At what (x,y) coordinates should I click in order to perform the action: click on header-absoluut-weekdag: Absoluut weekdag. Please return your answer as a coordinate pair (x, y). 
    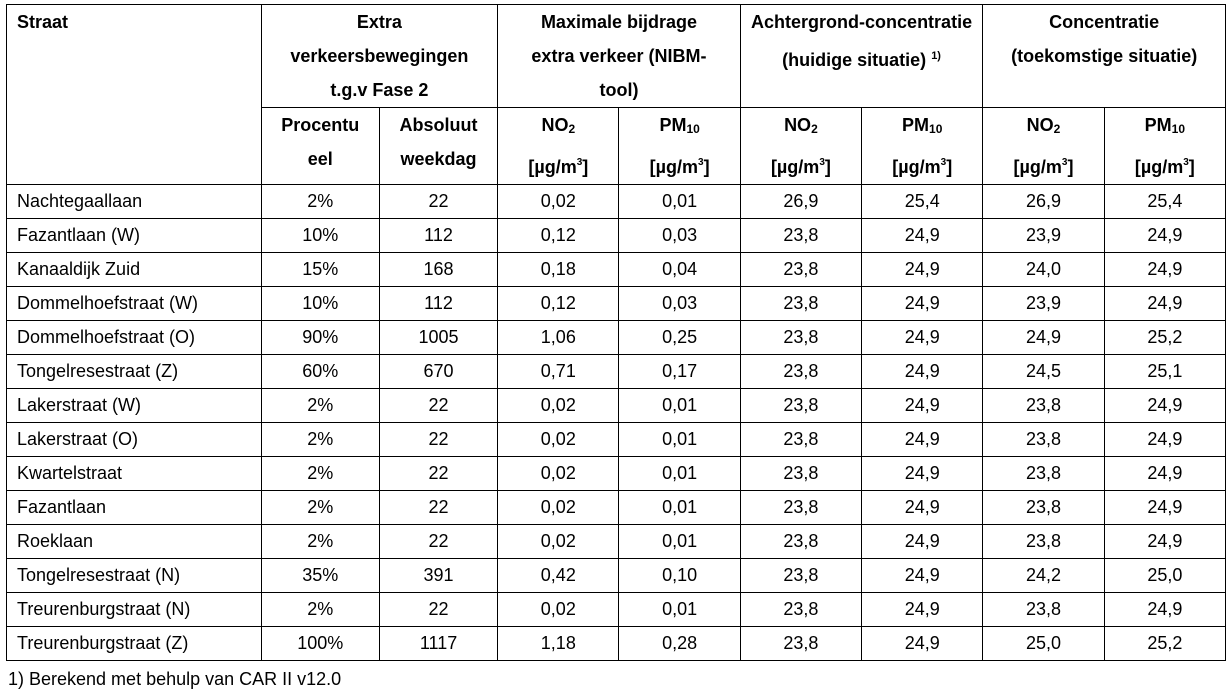
    Looking at the image, I should click on (438, 146).